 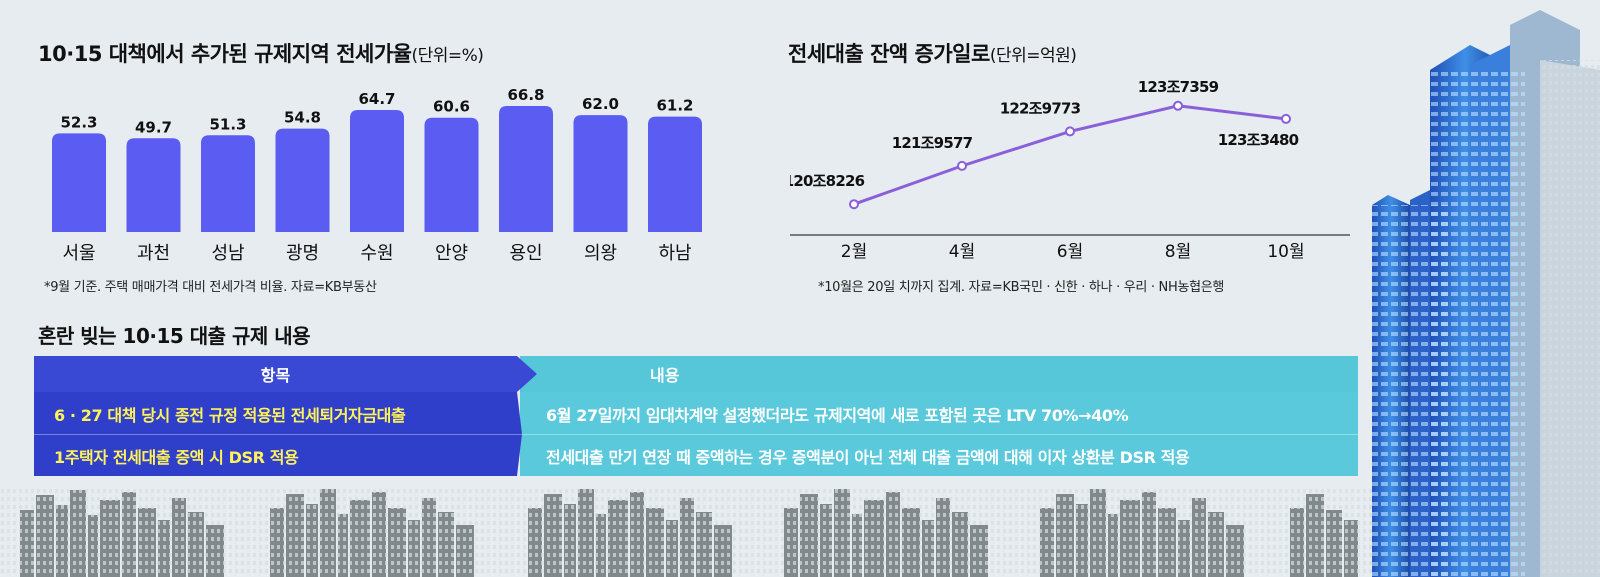 What do you see at coordinates (1486, 293) in the screenshot?
I see `tower-illustration` at bounding box center [1486, 293].